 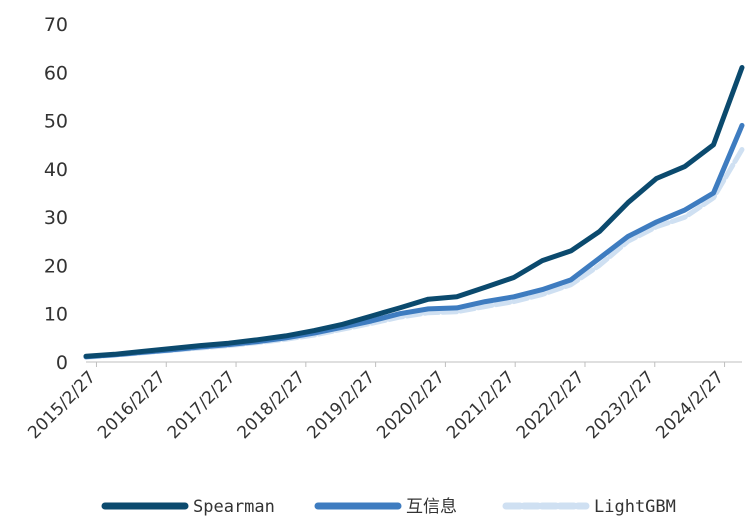 What do you see at coordinates (56, 266) in the screenshot?
I see `y-tick-label: 20` at bounding box center [56, 266].